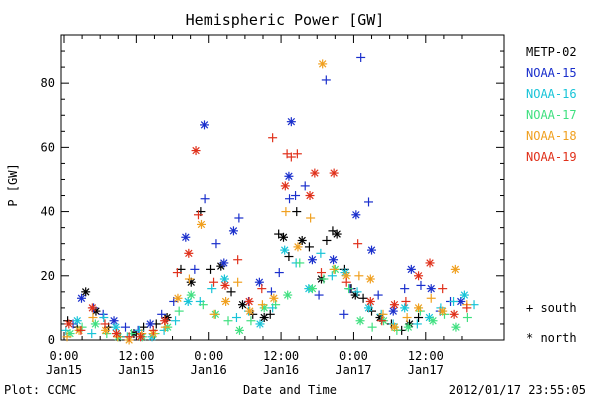 The width and height of the screenshot is (600, 400). What do you see at coordinates (48, 212) in the screenshot?
I see `y-tick-label: 40` at bounding box center [48, 212].